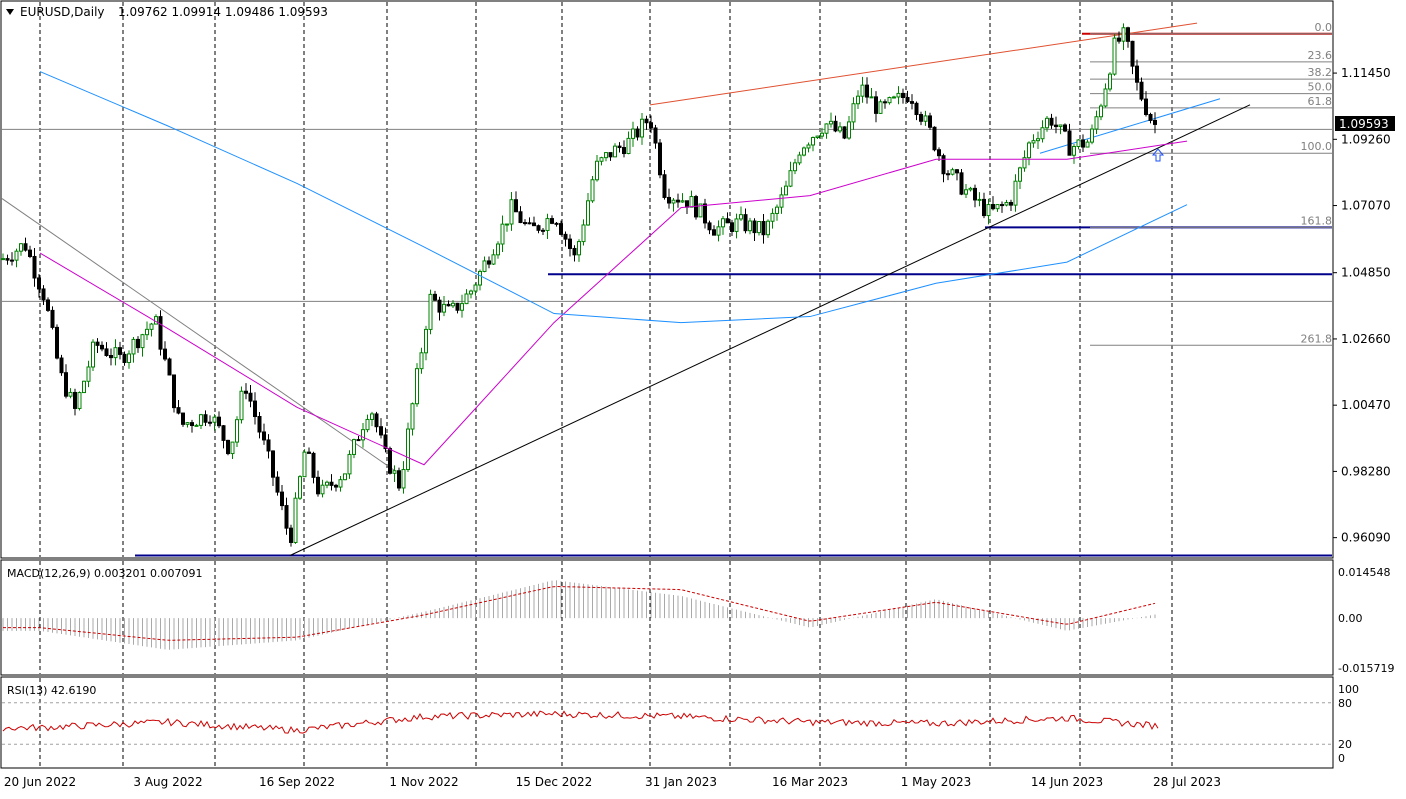  What do you see at coordinates (1366, 273) in the screenshot?
I see `y-tick-label: 1.04850` at bounding box center [1366, 273].